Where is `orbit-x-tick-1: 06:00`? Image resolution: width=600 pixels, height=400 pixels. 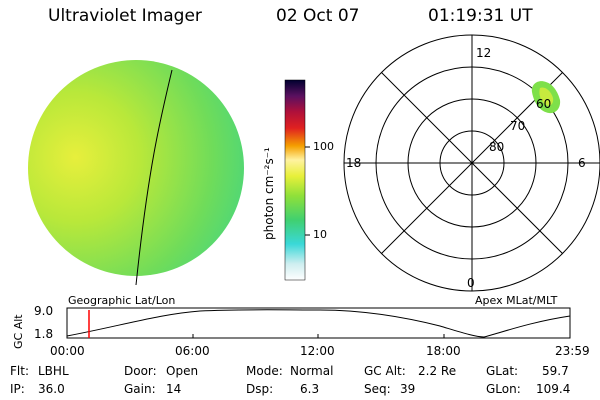 orbit-x-tick-1: 06:00 is located at coordinates (192, 351).